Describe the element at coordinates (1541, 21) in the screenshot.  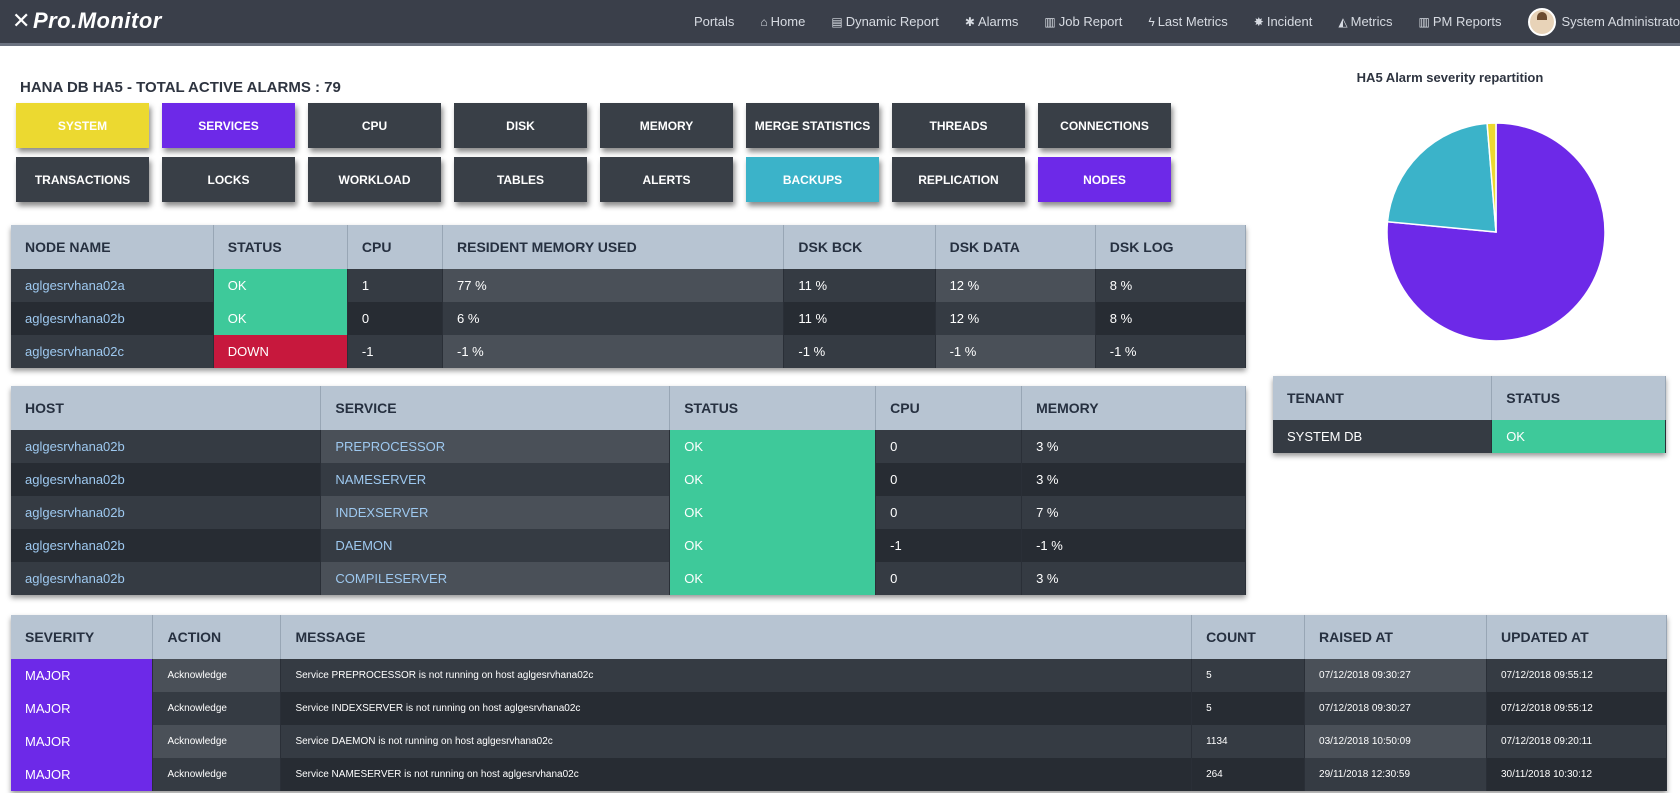
I see `avatar` at that location.